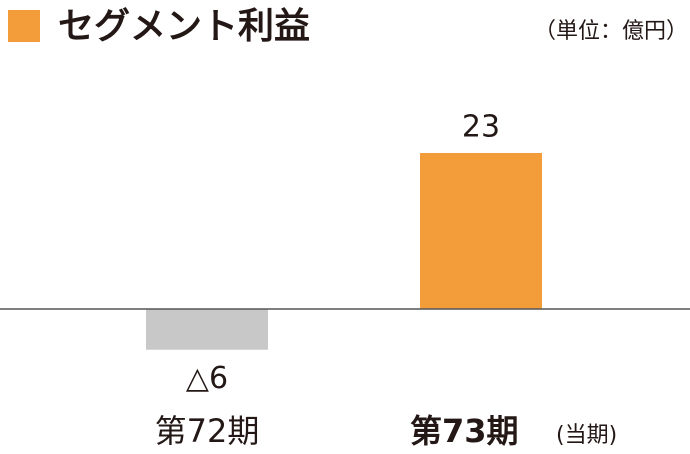  What do you see at coordinates (24, 26) in the screenshot?
I see `title-marker` at bounding box center [24, 26].